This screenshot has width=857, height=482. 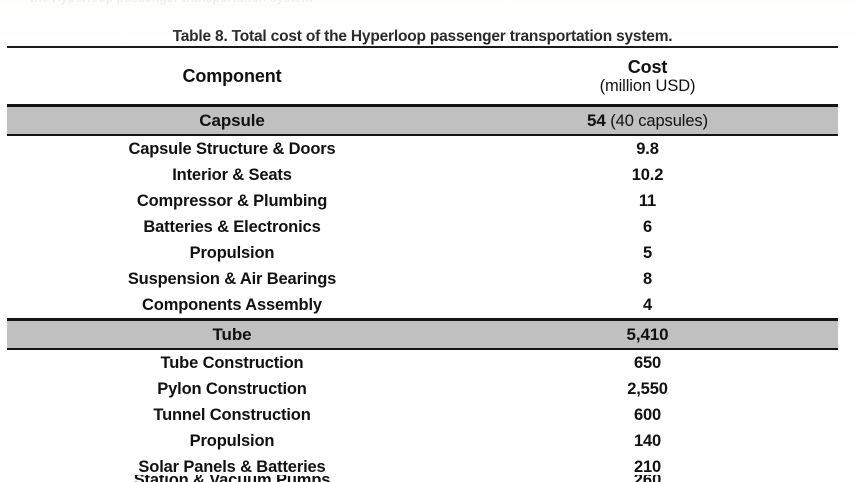 I want to click on section-total-tube: 5,410, so click(x=647, y=334).